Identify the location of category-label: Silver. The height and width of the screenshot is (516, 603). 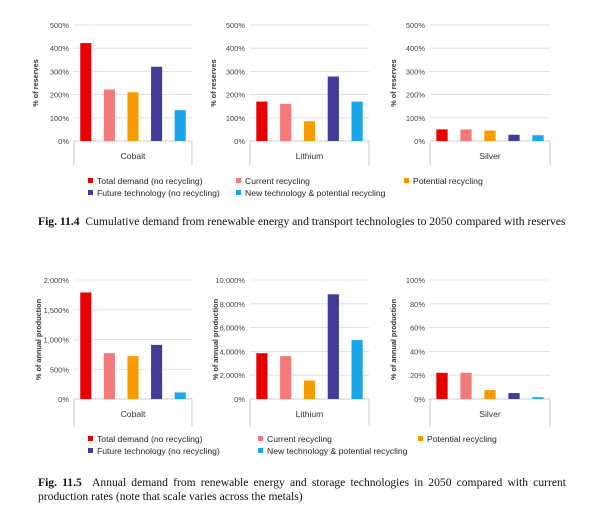
(490, 414).